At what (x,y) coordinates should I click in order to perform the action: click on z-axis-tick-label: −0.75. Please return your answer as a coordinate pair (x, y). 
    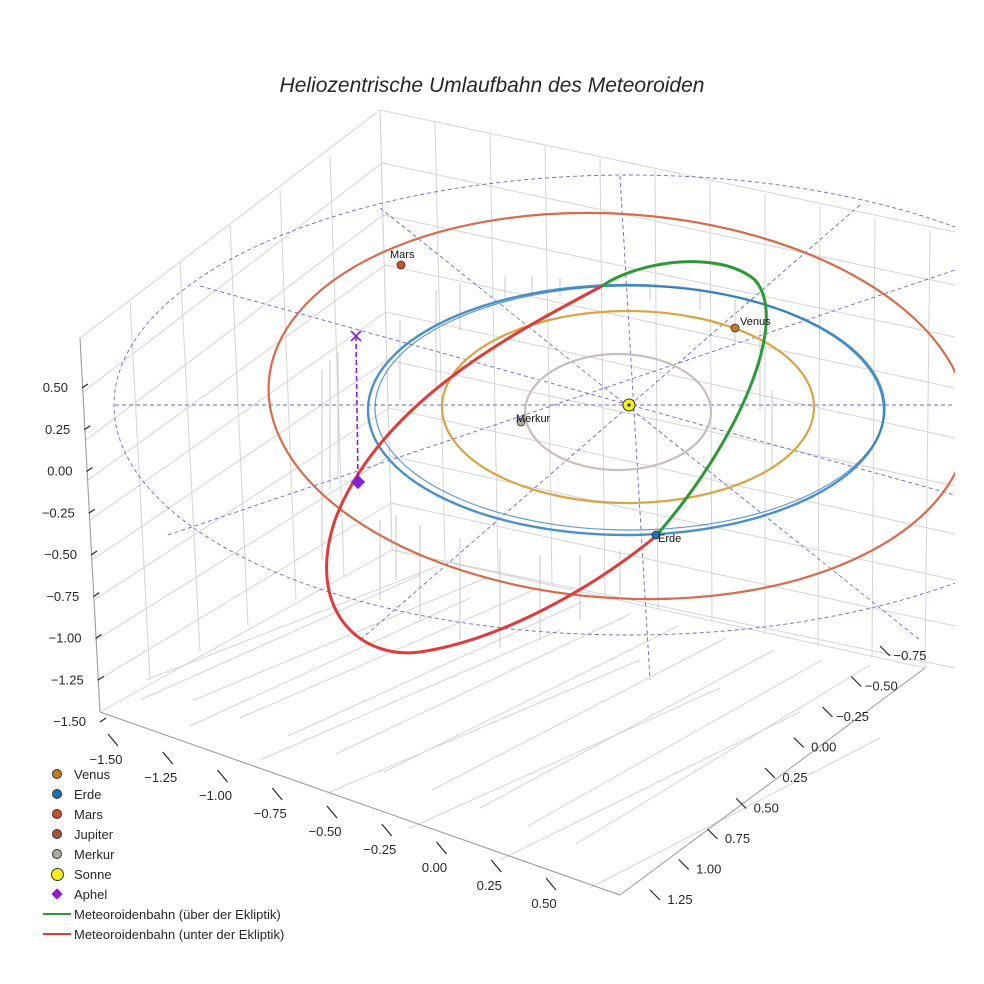
    Looking at the image, I should click on (62, 596).